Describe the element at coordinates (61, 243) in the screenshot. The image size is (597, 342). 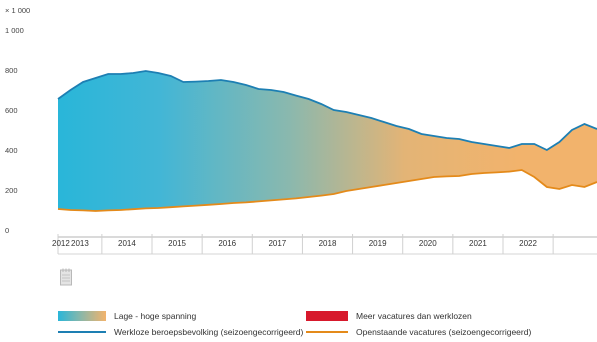
I see `x-tick-label: 2012` at that location.